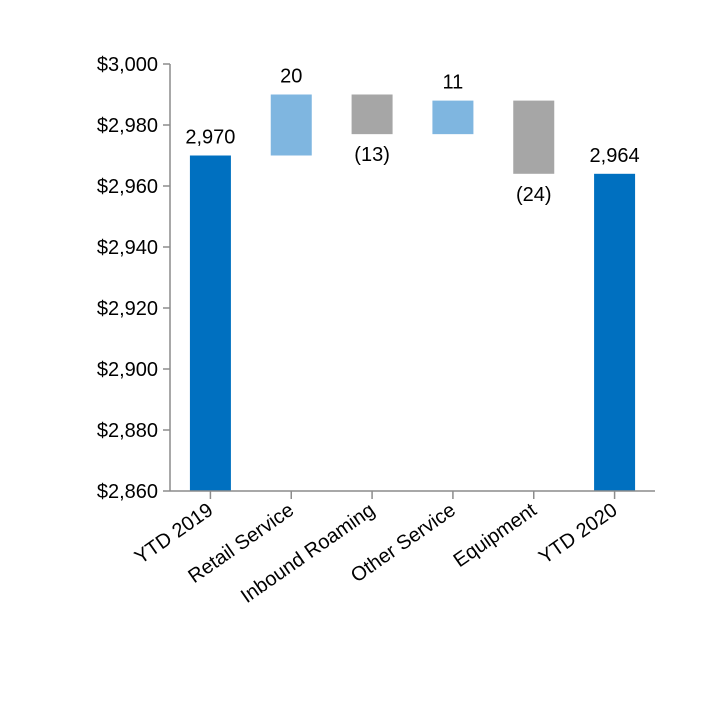 This screenshot has height=706, width=720. Describe the element at coordinates (372, 155) in the screenshot. I see `data-label: (13)` at that location.